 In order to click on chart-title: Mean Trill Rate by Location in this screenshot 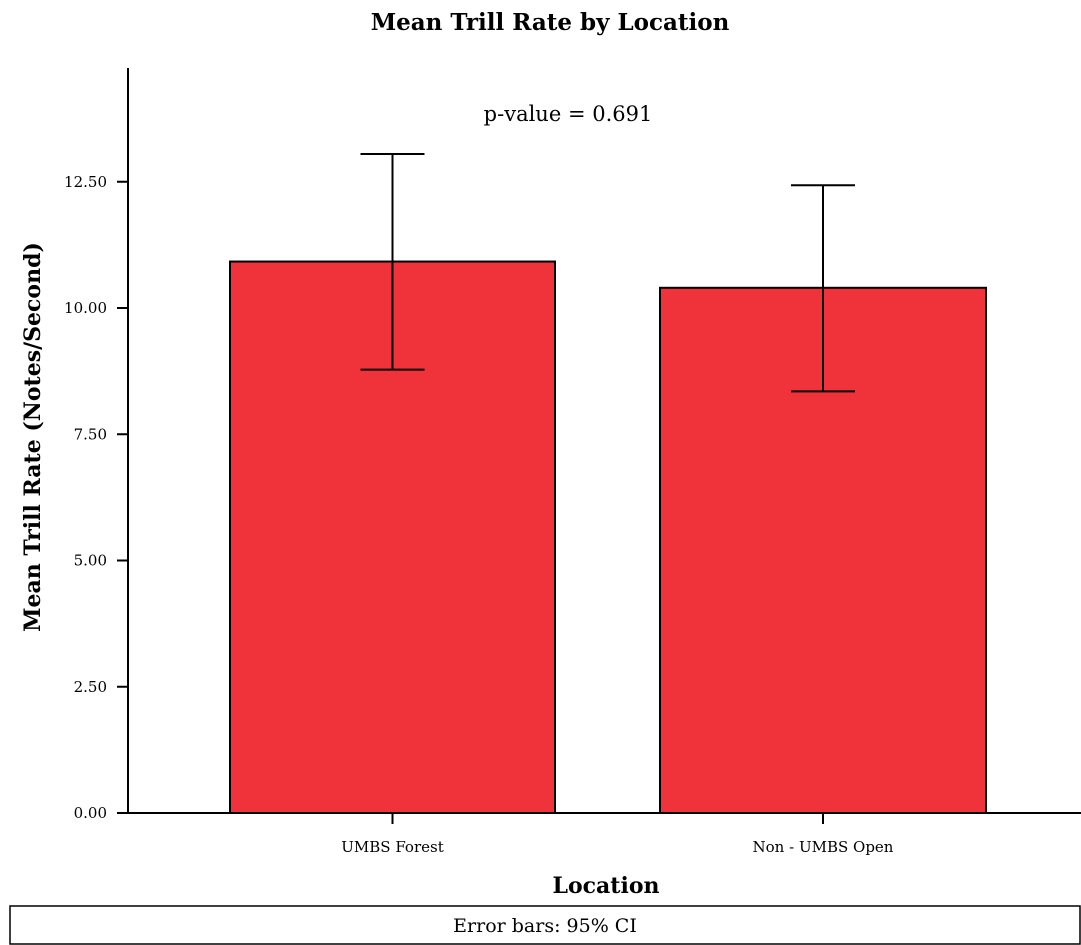, I will do `click(550, 22)`.